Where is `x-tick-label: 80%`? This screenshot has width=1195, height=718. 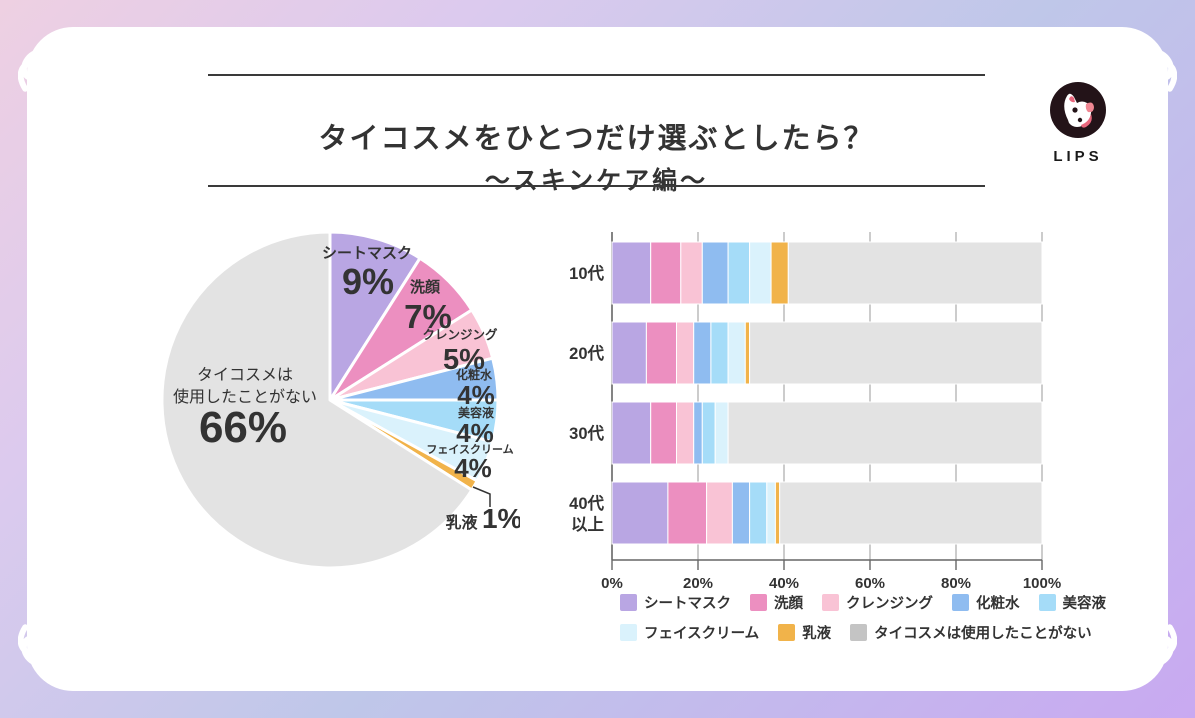
x-tick-label: 80% is located at coordinates (956, 583).